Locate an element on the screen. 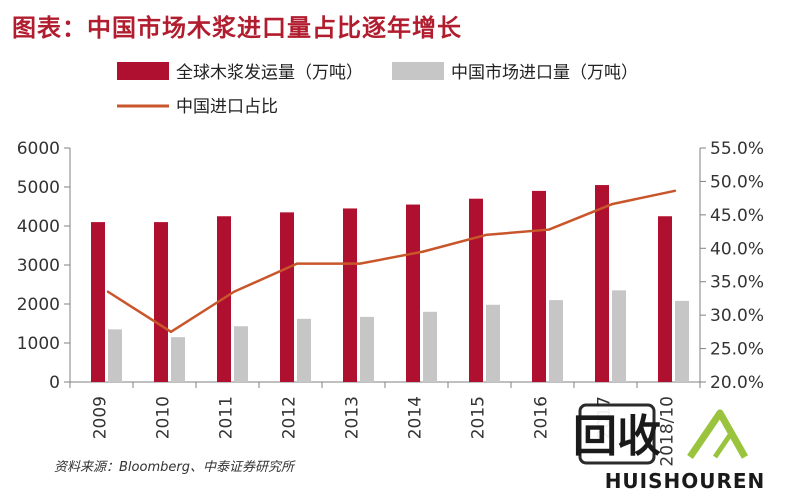 The image size is (800, 500). legend-label-global: 全球木浆发运量（万吨） is located at coordinates (269, 73).